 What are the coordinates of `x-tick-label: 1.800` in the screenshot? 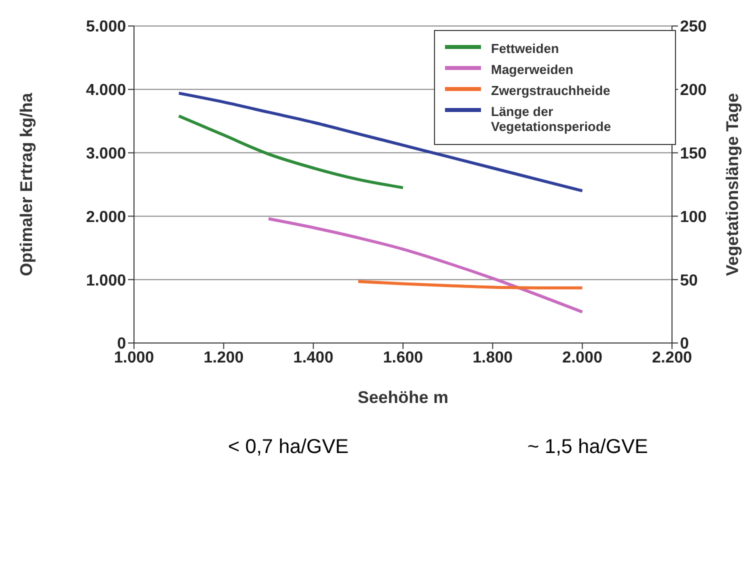 It's located at (492, 357).